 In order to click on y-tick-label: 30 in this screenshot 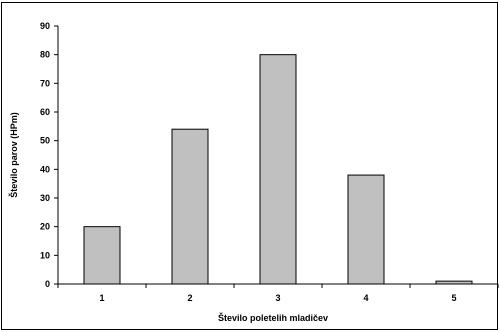, I will do `click(45, 198)`.